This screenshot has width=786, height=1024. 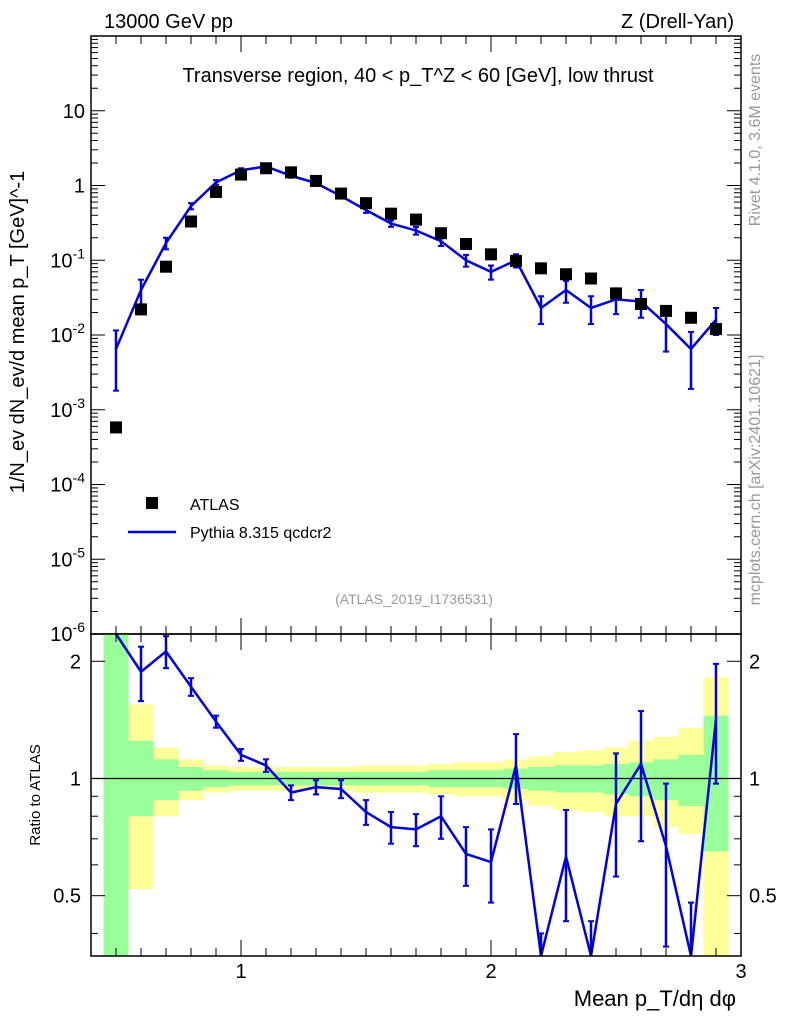 I want to click on header-left: 13000 GeV pp, so click(x=168, y=22).